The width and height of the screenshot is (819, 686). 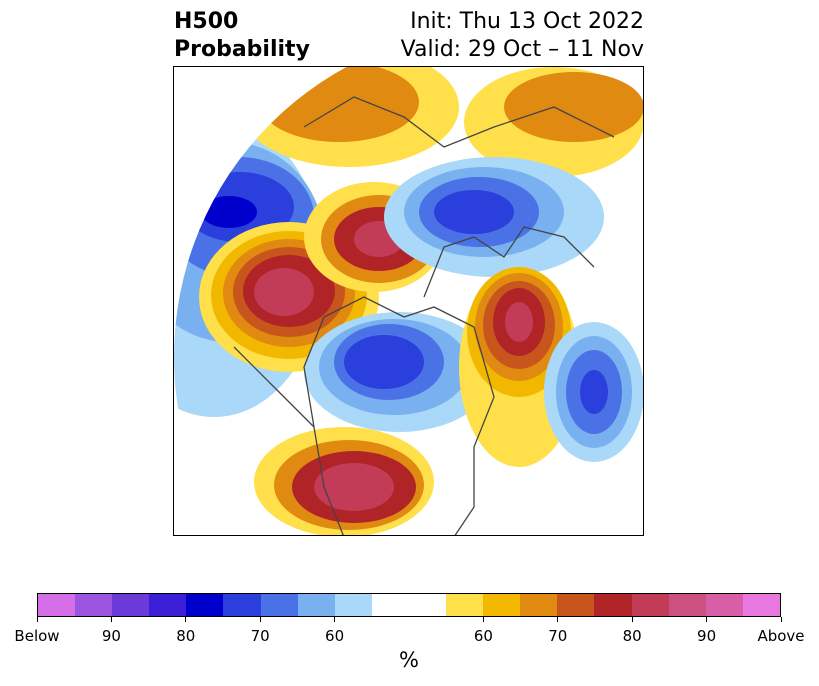 I want to click on title-product: Probability, so click(x=242, y=49).